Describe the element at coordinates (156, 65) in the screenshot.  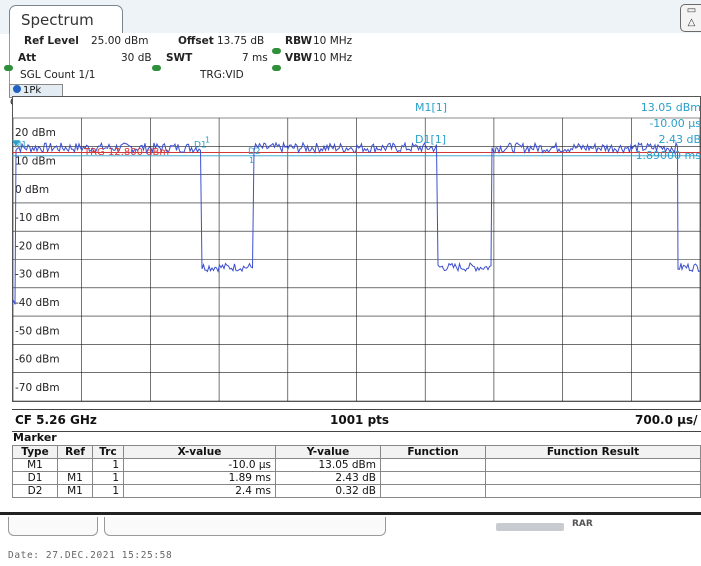
I see `swt-coupled-icon` at that location.